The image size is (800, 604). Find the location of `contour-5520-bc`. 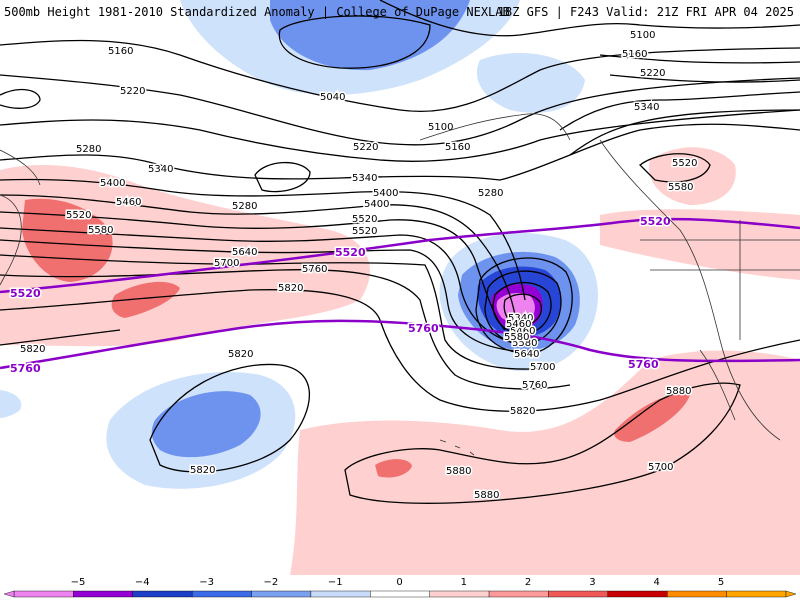

contour-5520-bc is located at coordinates (675, 168).